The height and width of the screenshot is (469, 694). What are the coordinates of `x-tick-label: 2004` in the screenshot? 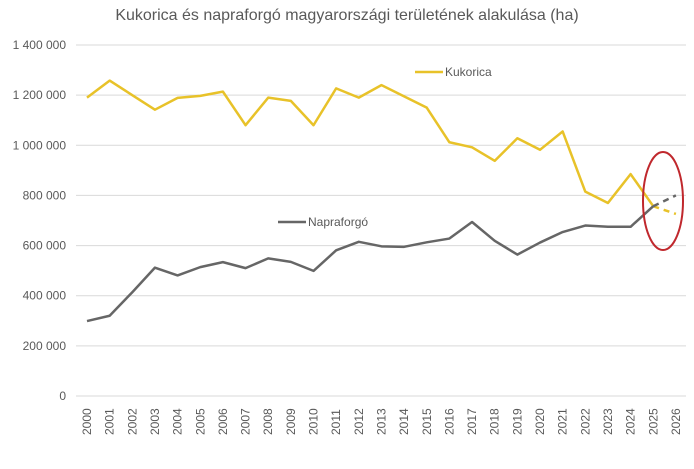 It's located at (178, 421).